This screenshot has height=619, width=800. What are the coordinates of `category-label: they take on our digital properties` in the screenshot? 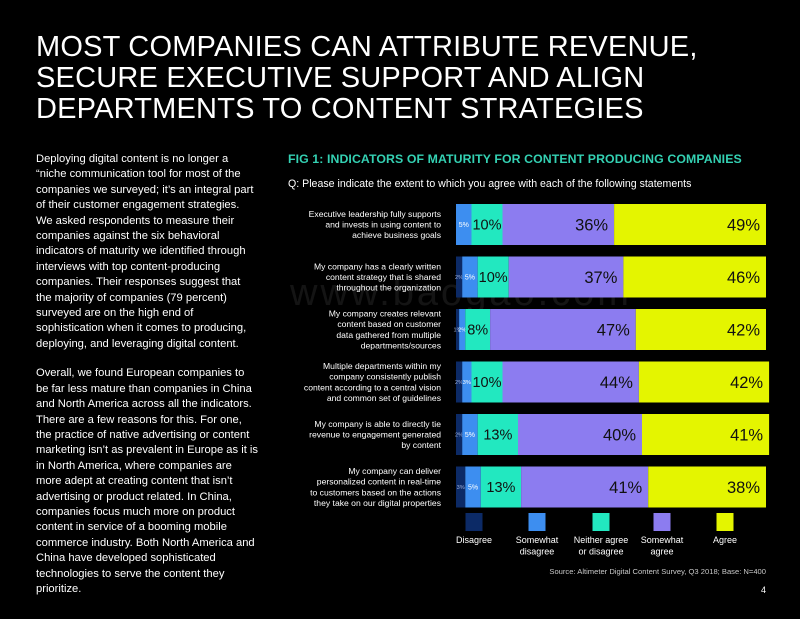 It's located at (377, 503).